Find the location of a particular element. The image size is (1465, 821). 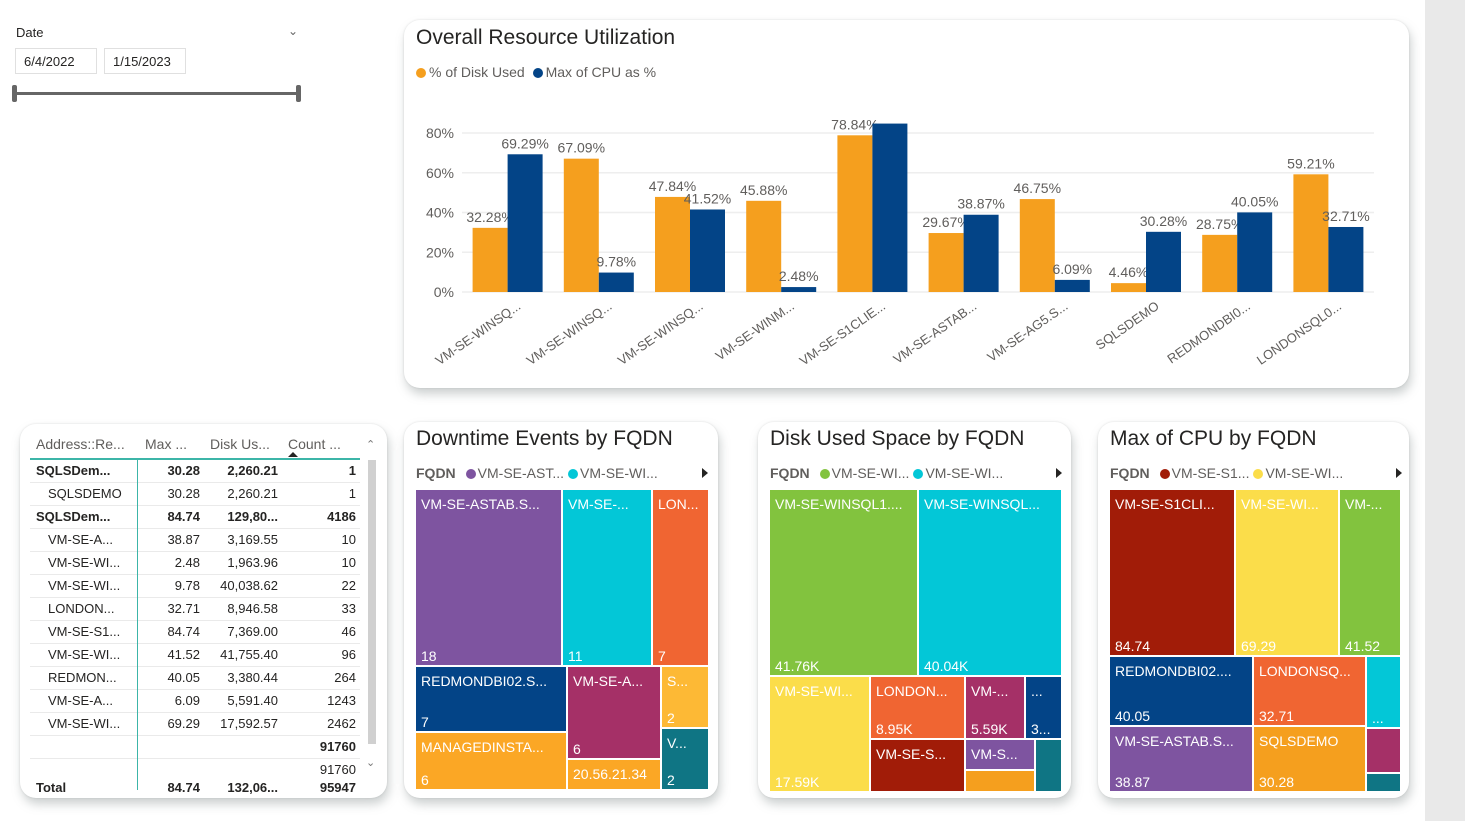

treemap-tile: VM-SE-WI... 69.29 is located at coordinates (1287, 572).